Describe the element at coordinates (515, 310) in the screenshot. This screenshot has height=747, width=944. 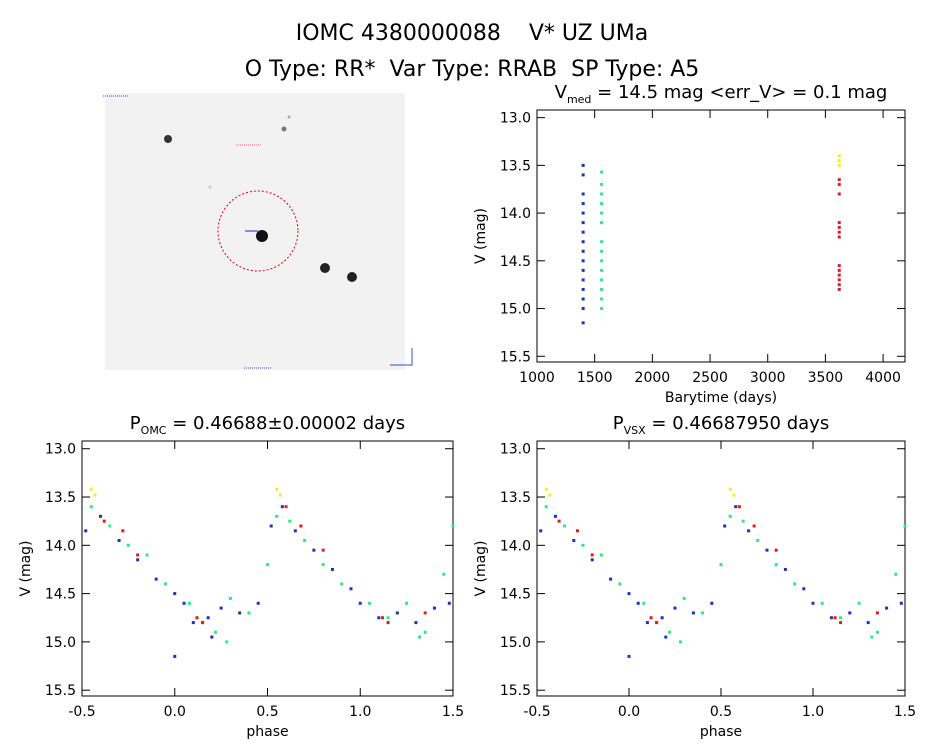
I see `y-tick-label: 15.0` at that location.